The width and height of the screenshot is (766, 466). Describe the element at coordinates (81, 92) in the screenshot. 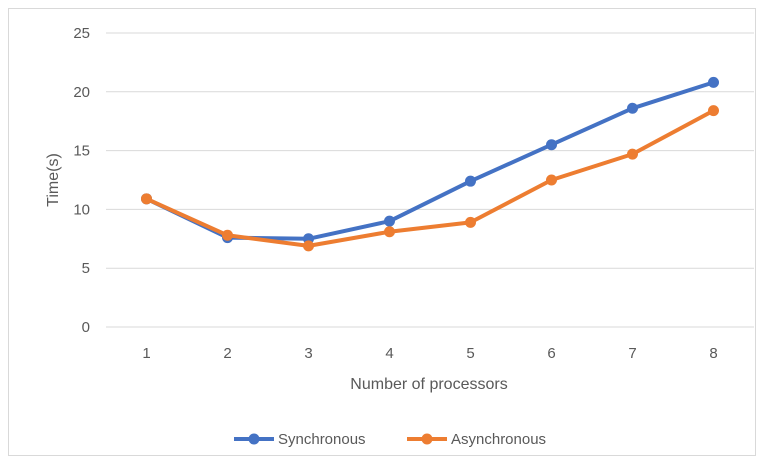

I see `y-tick-label: 20` at that location.